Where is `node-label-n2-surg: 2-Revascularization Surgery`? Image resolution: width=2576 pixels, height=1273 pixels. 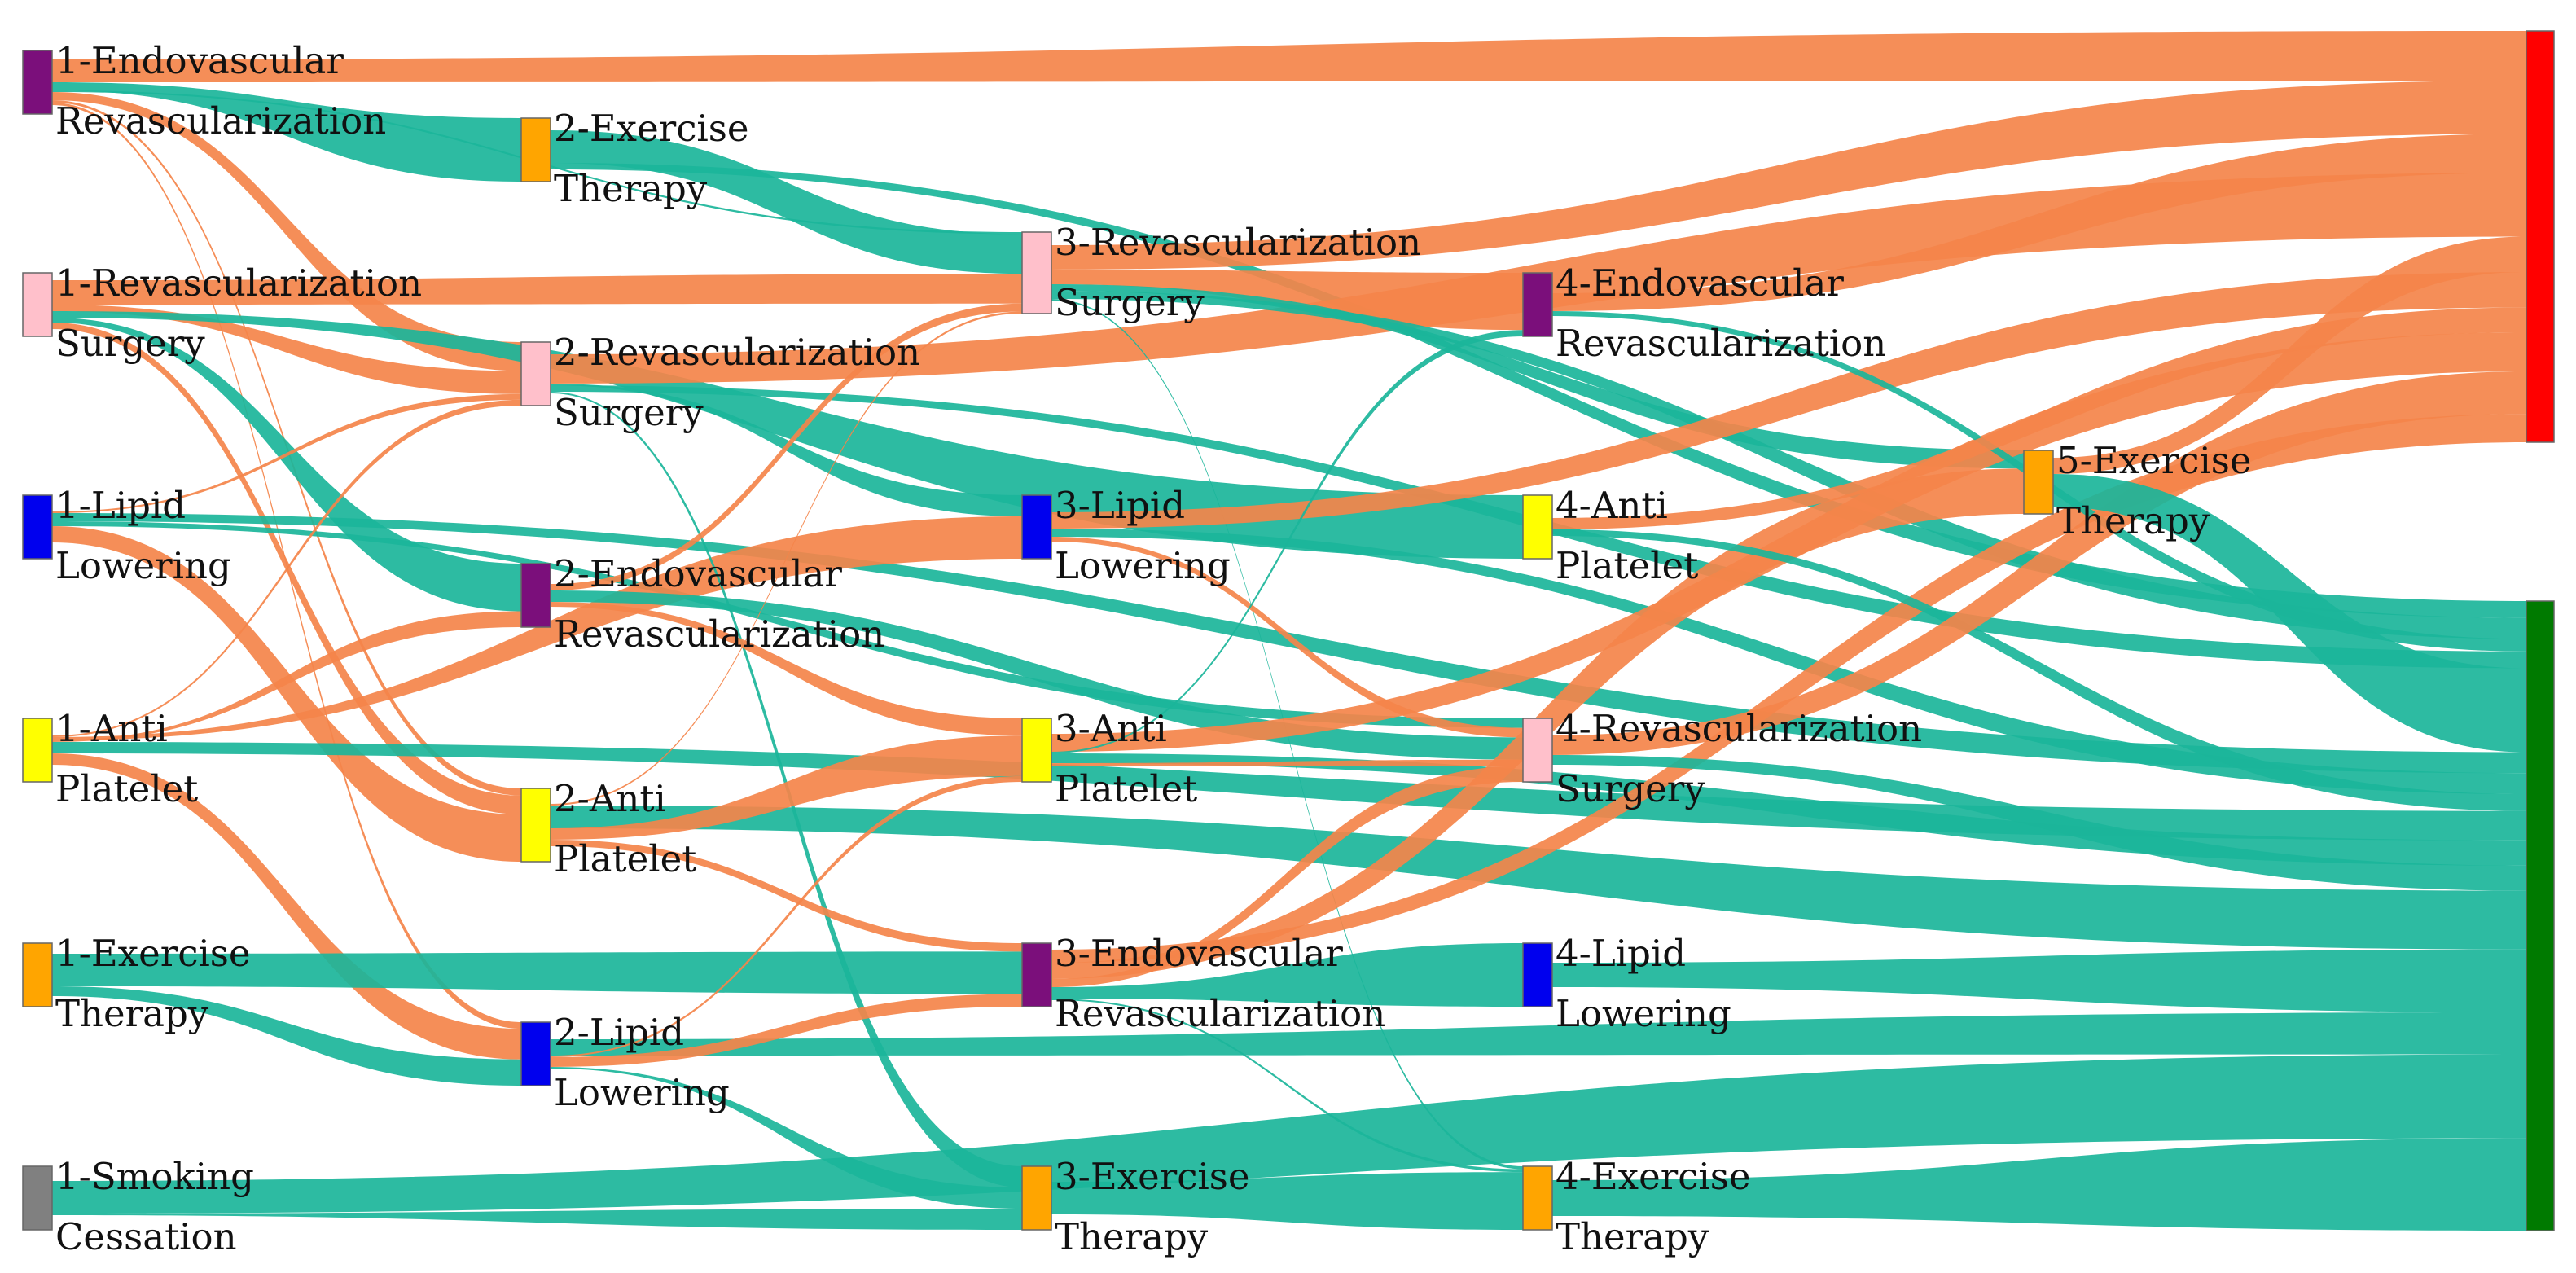 node-label-n2-surg: 2-Revascularization Surgery is located at coordinates (737, 382).